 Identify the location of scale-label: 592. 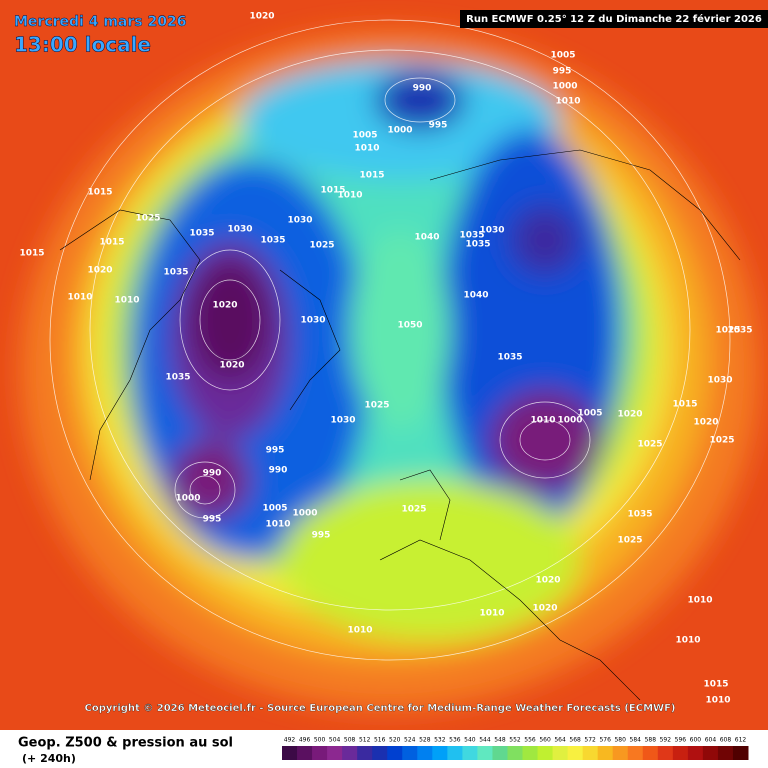
(666, 740).